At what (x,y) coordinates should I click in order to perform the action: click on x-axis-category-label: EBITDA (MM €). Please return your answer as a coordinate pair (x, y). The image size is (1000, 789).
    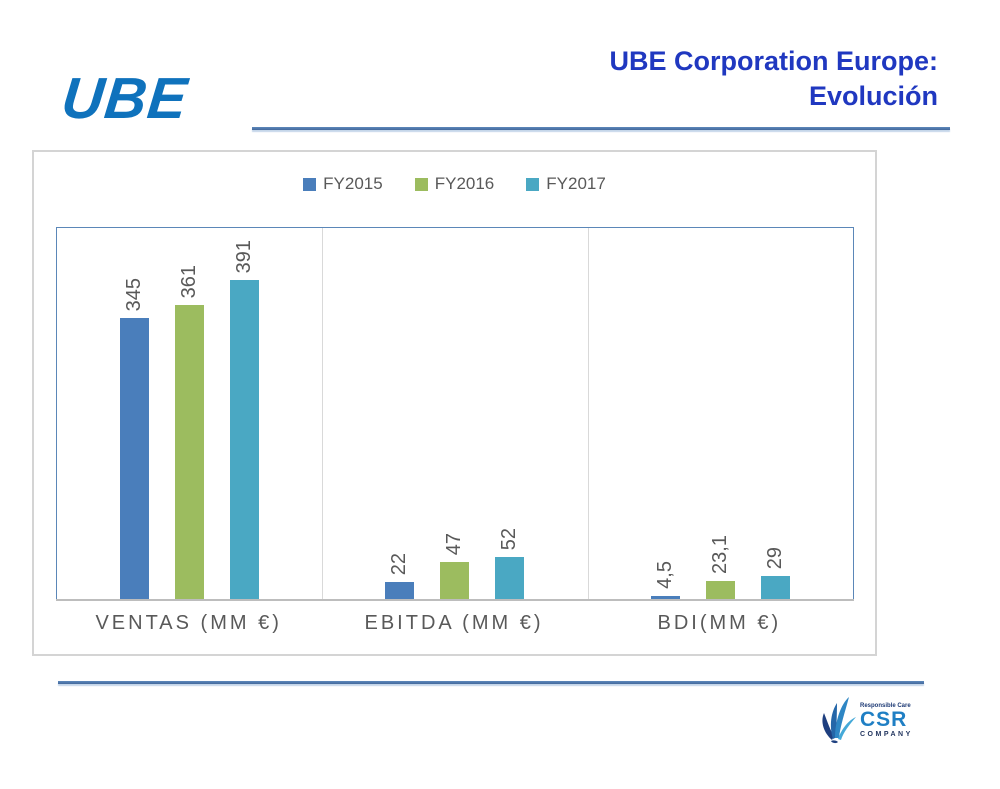
    Looking at the image, I should click on (454, 623).